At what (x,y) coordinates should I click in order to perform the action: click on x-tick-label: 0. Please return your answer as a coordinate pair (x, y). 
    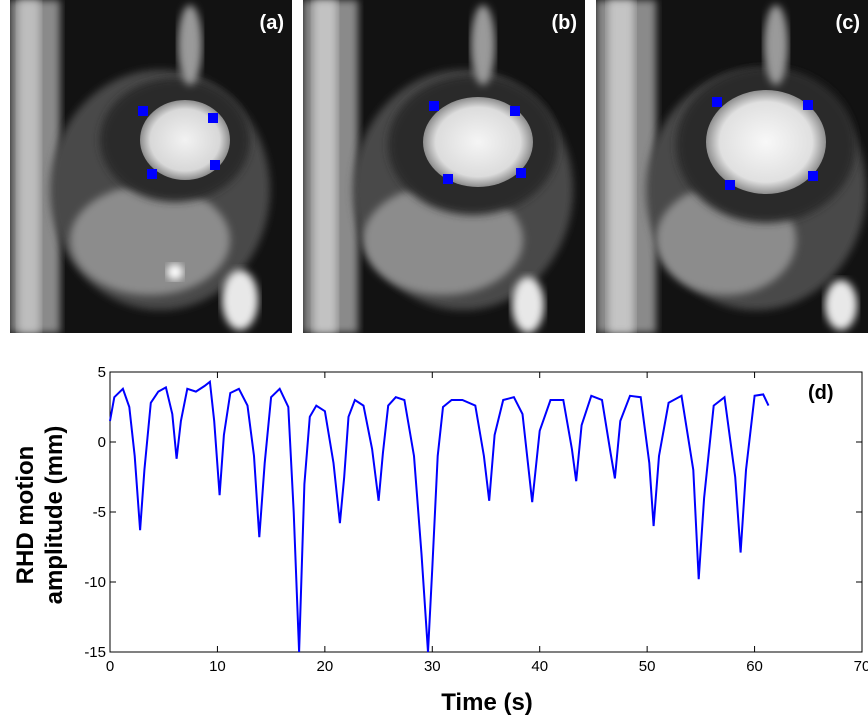
    Looking at the image, I should click on (110, 666).